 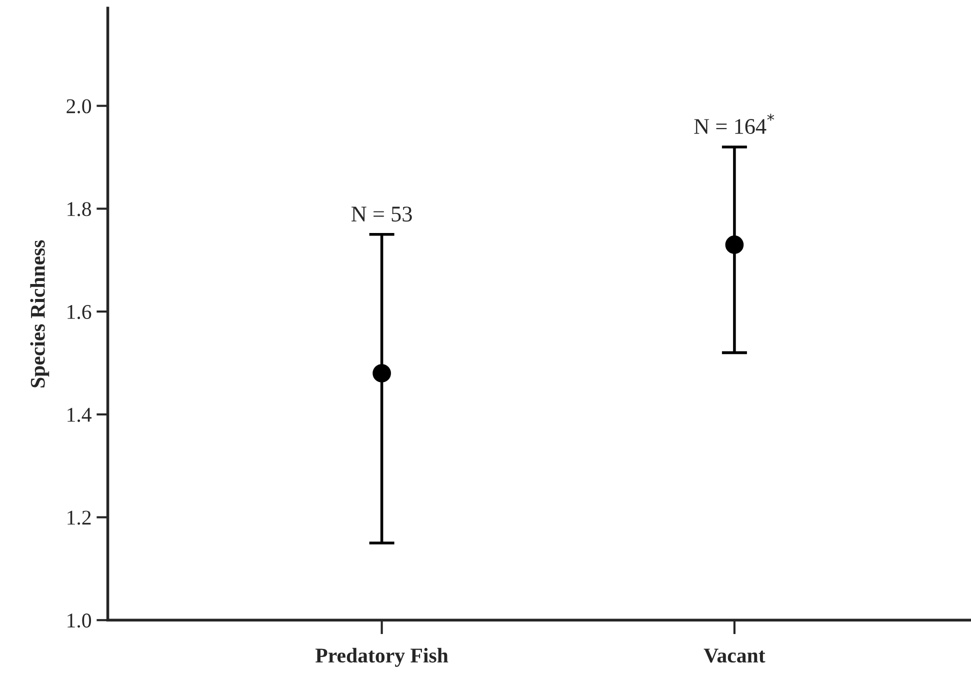 I want to click on y-axis-title: Species Richness, so click(x=40, y=314).